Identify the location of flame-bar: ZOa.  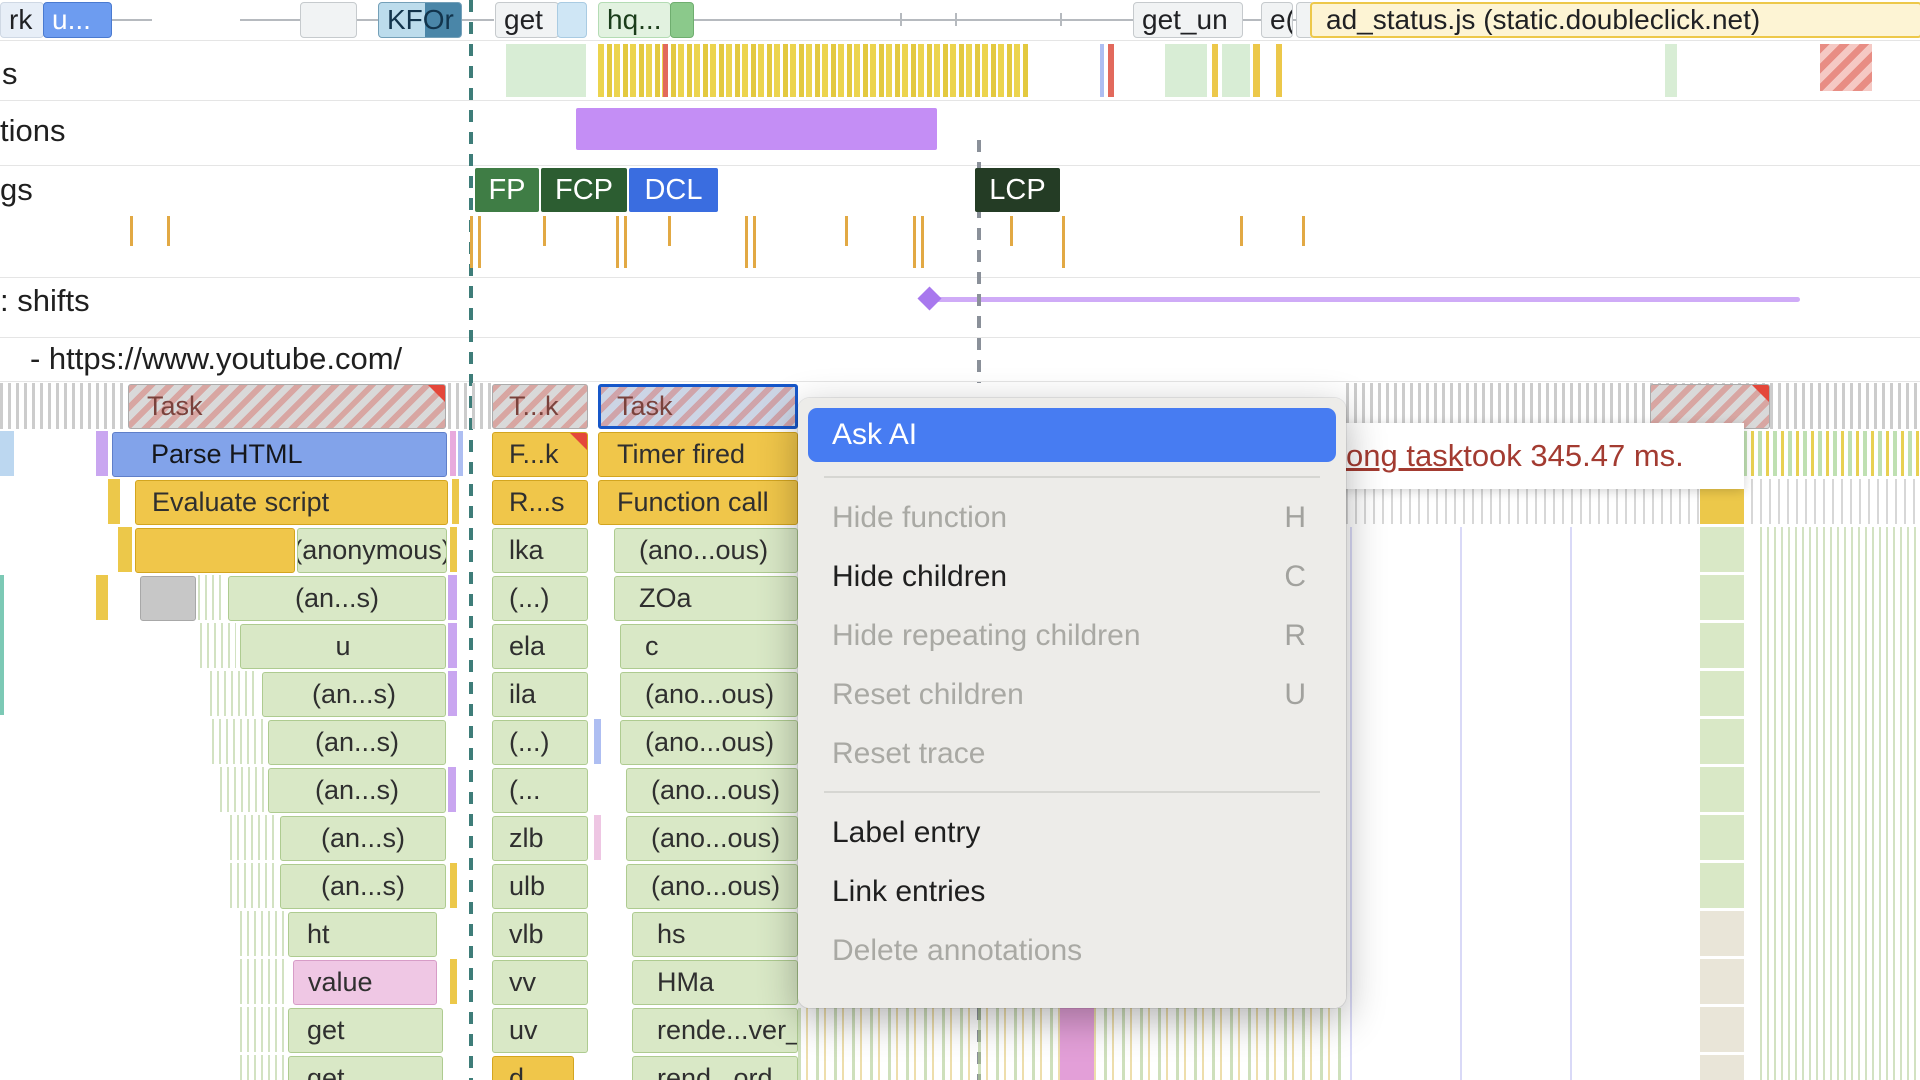
(706, 598).